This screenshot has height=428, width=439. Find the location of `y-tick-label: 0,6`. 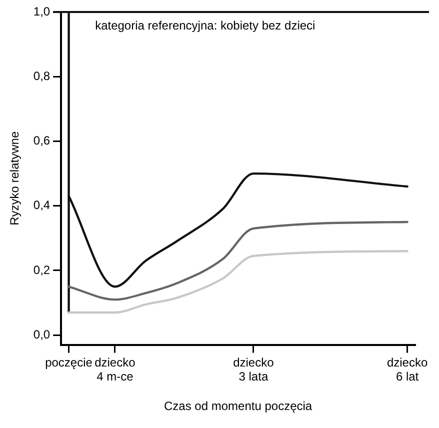

y-tick-label: 0,6 is located at coordinates (41, 141).